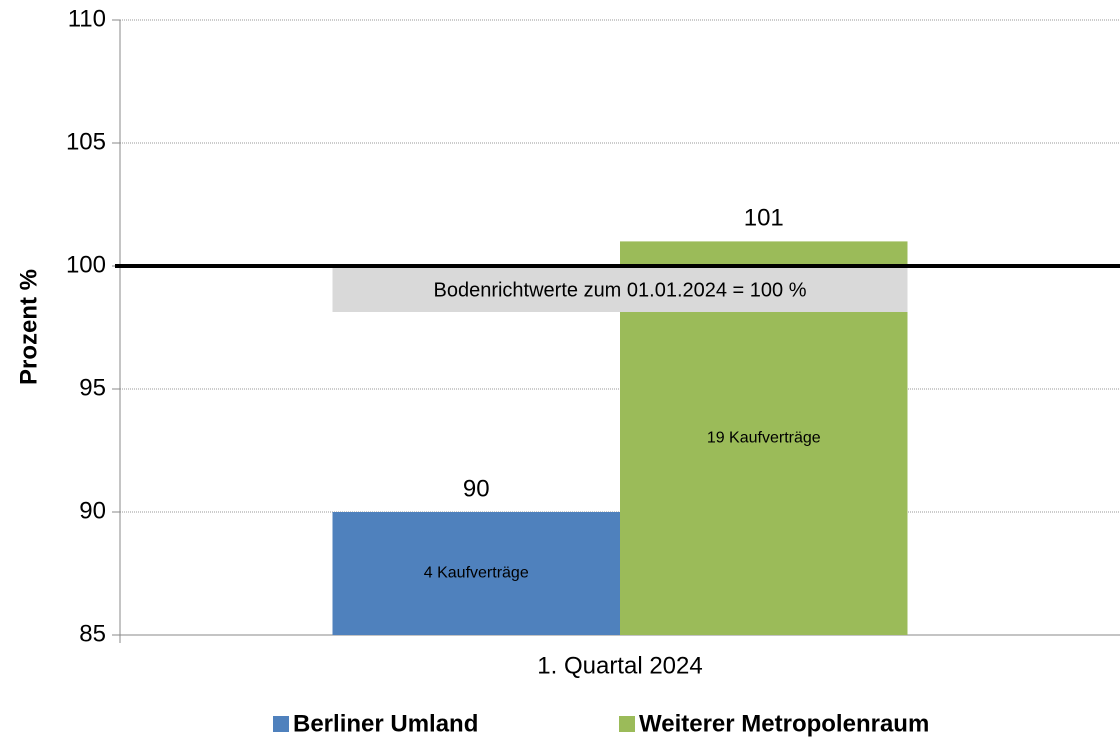  I want to click on y-axis-label: Prozent %, so click(28, 327).